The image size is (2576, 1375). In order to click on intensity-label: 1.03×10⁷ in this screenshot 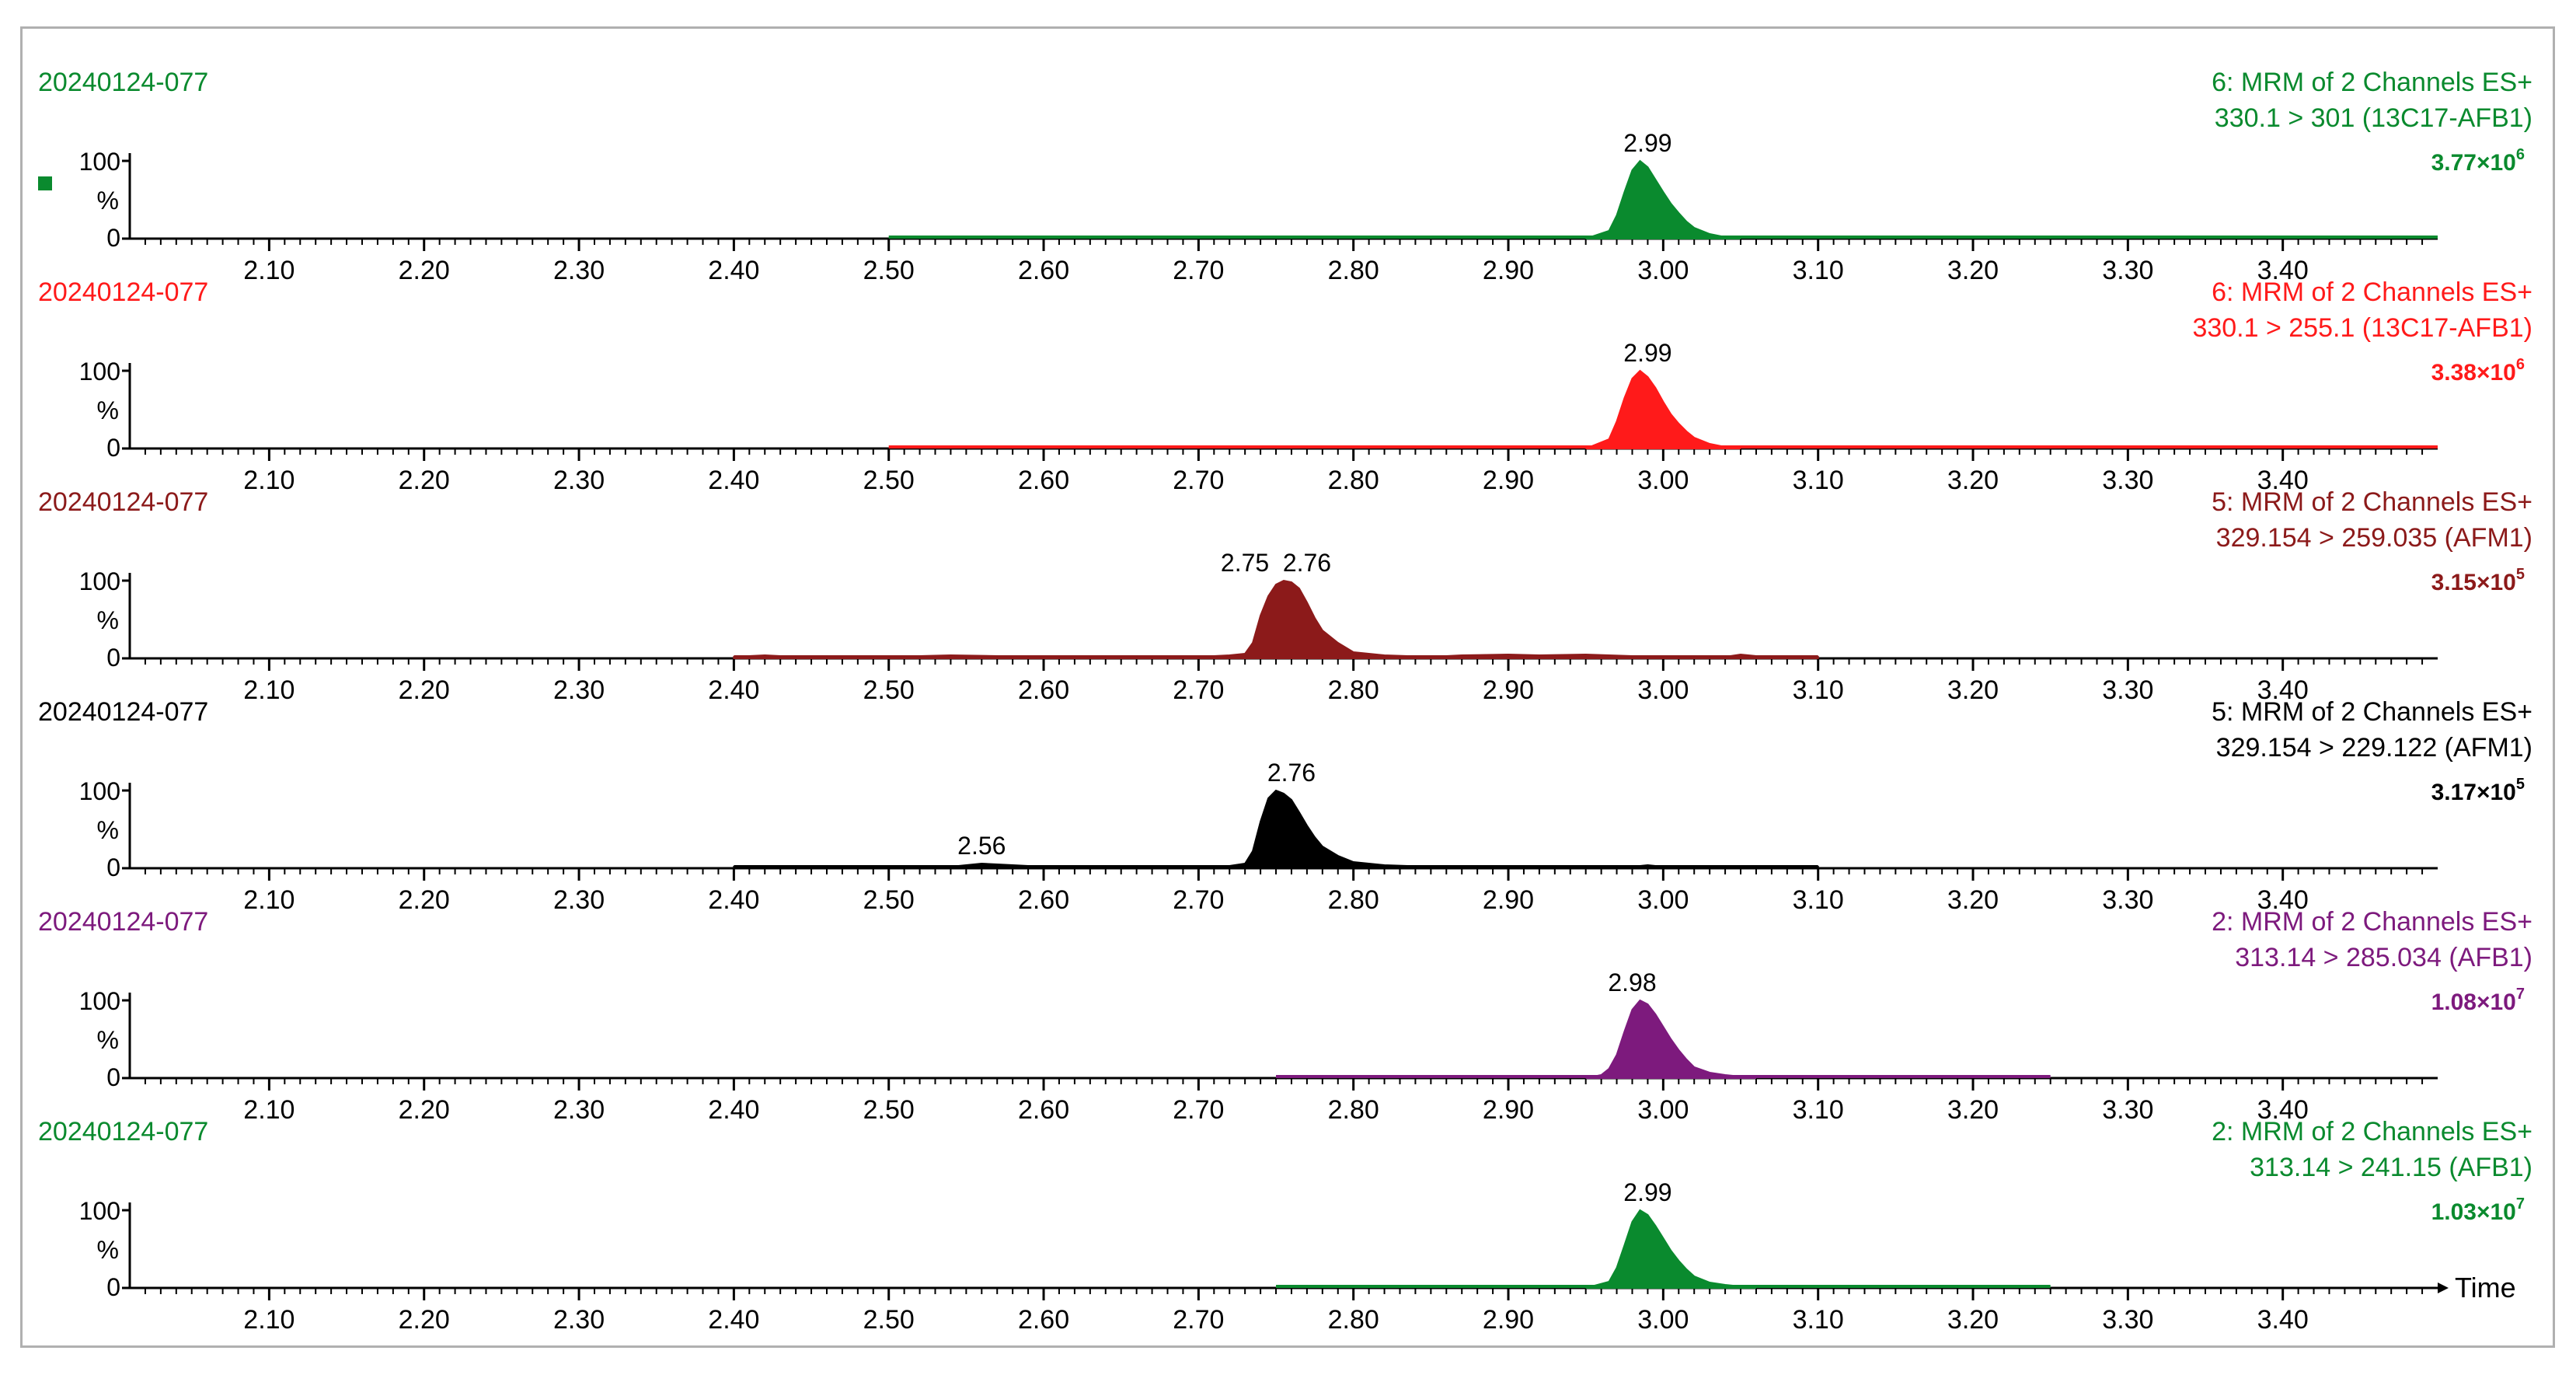, I will do `click(2478, 1210)`.